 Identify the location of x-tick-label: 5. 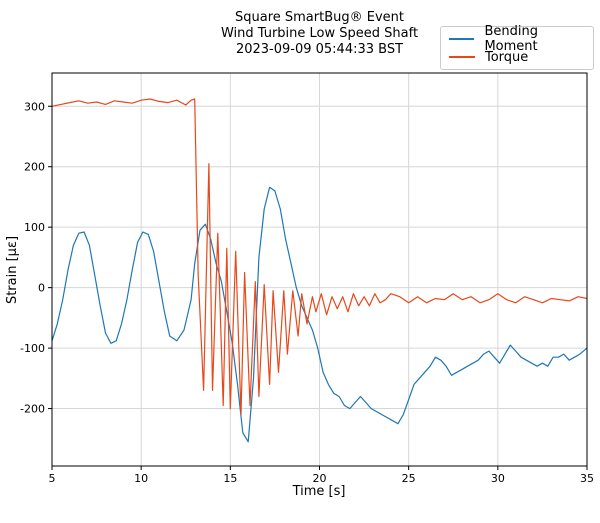
(52, 478).